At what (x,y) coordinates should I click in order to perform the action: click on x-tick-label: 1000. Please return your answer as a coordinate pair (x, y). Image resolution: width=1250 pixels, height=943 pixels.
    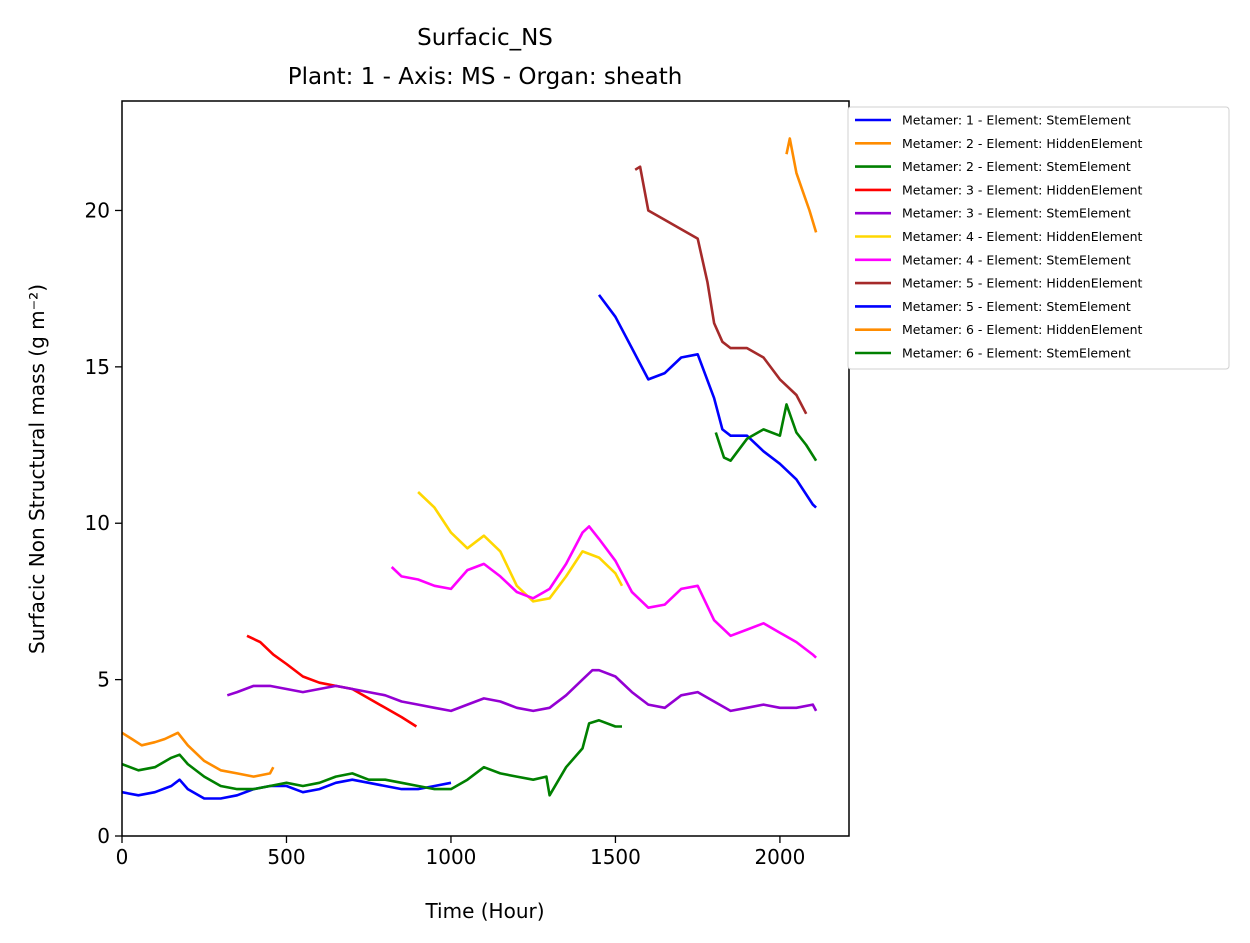
    Looking at the image, I should click on (451, 857).